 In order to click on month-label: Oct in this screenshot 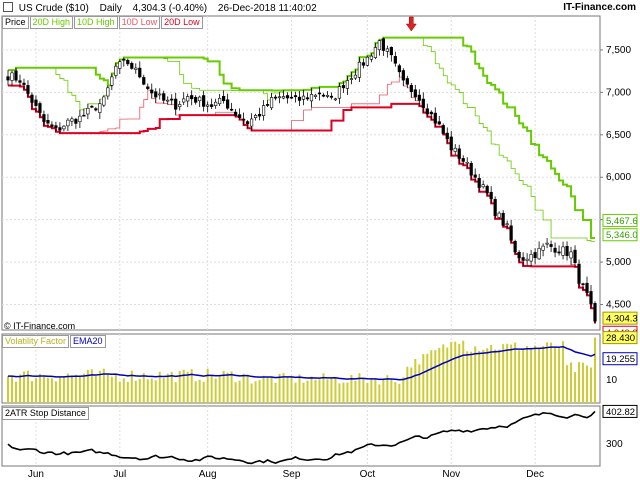, I will do `click(368, 474)`.